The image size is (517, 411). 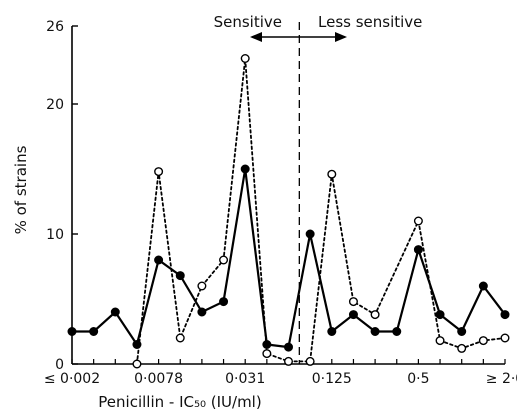 I want to click on y-tick-label-26: 26, so click(x=55, y=27).